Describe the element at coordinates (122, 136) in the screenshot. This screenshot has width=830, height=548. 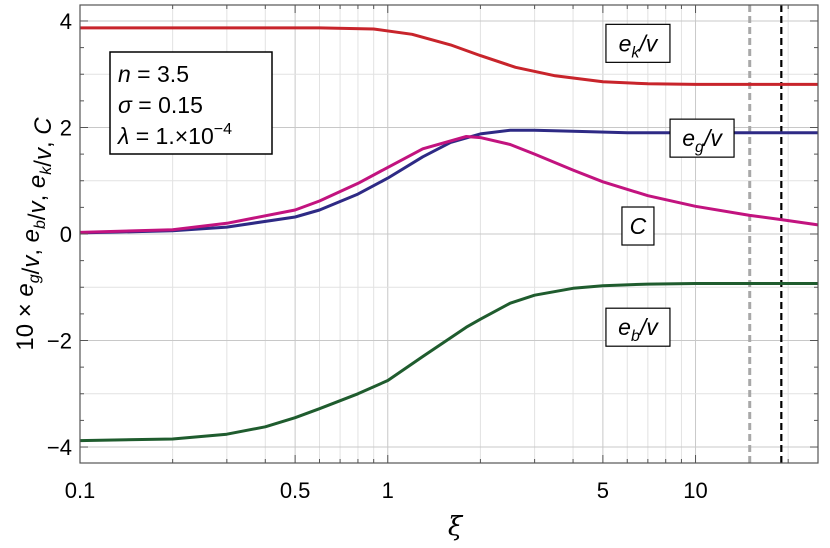
I see `parameter-symbol: λ` at that location.